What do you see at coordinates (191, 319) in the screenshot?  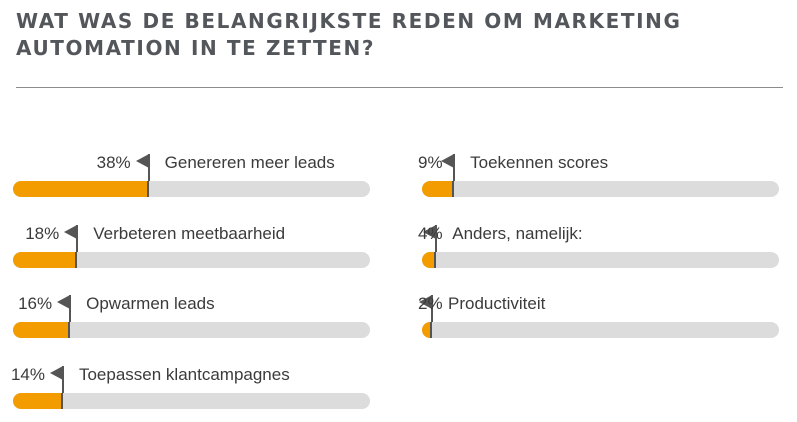 I see `bar-item: 16% Opwarmen leads` at bounding box center [191, 319].